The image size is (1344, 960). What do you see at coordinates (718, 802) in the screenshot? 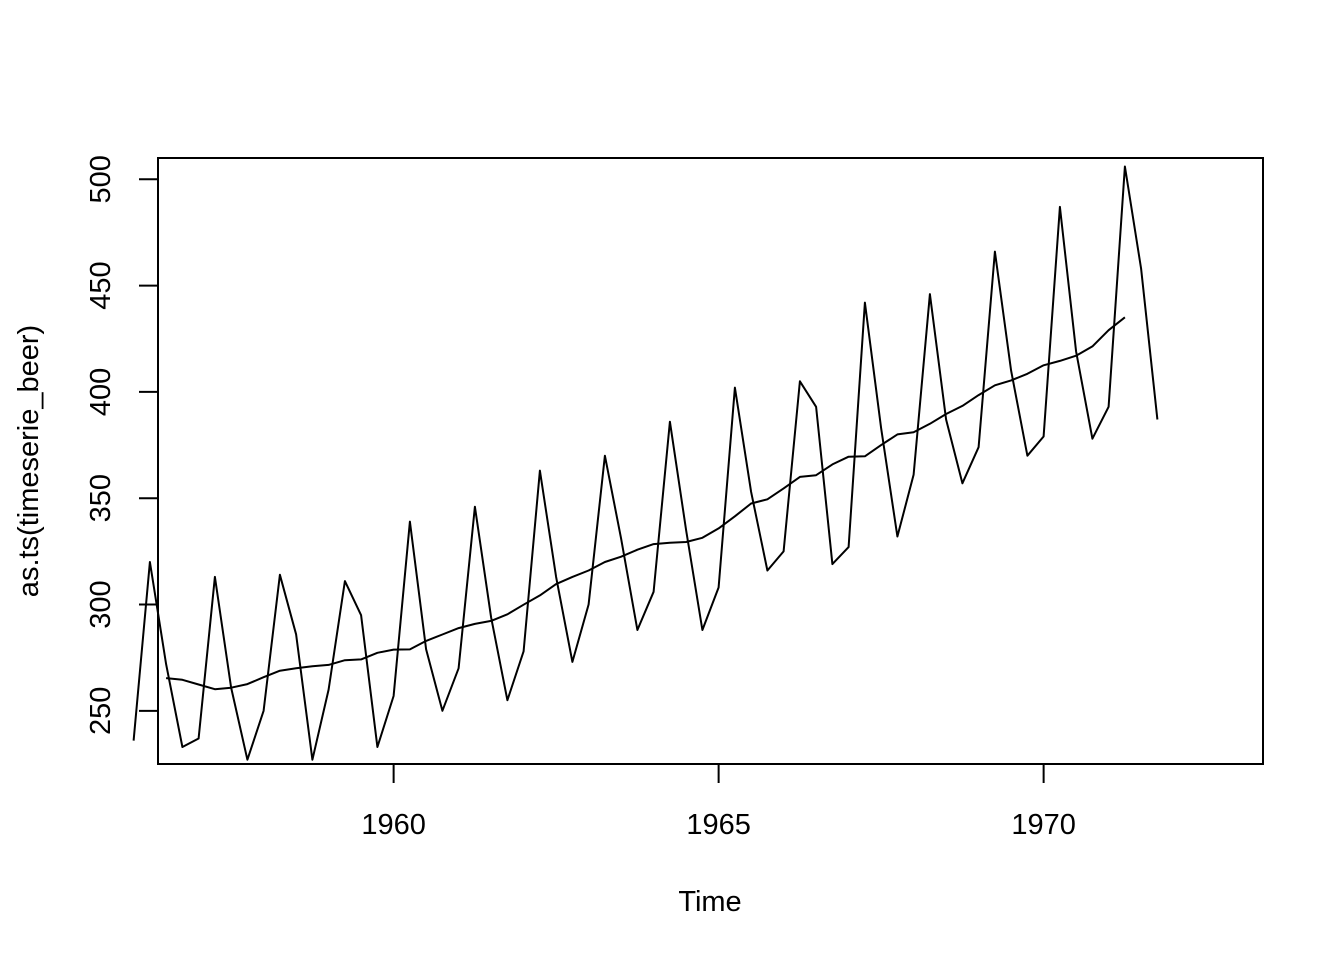
I see `x-axis: 1960 1965 1970` at bounding box center [718, 802].